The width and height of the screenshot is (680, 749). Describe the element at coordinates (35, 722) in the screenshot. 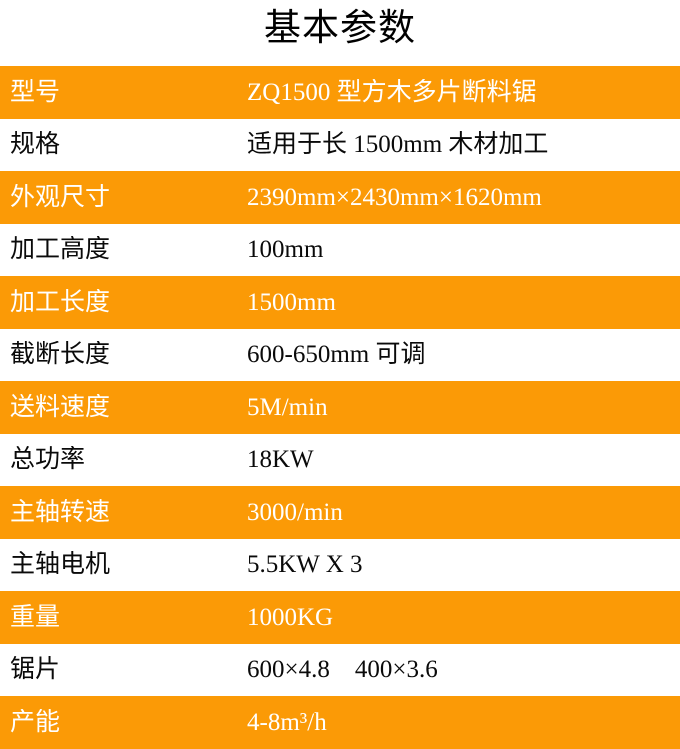

I see `spec-label: 产能` at that location.